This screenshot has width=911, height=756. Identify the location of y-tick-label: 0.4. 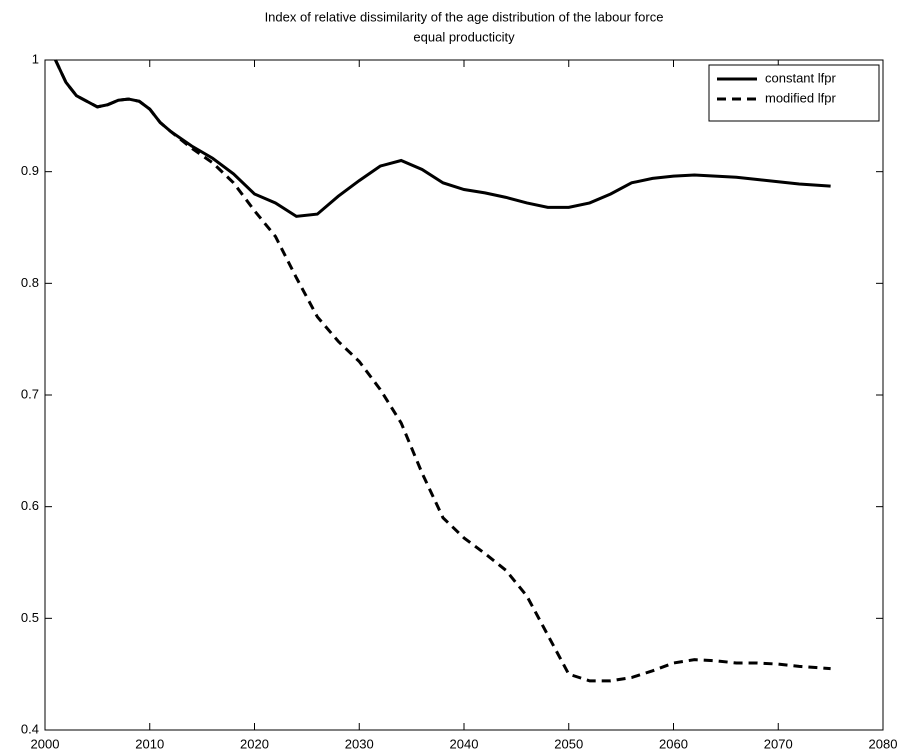
(30, 728).